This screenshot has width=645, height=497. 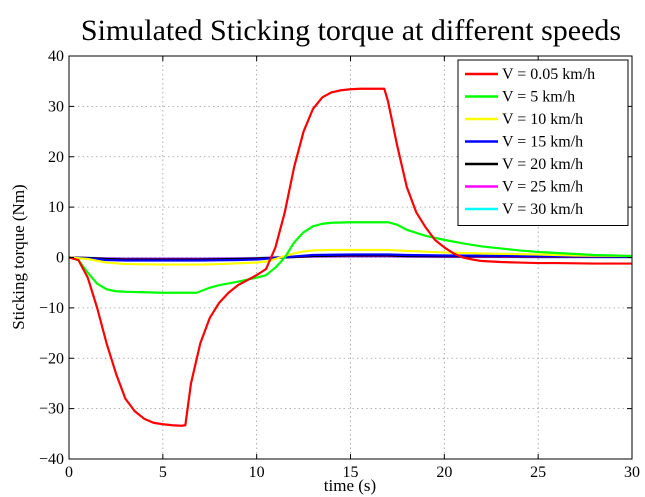 What do you see at coordinates (60, 258) in the screenshot?
I see `y-tick-label: 0` at bounding box center [60, 258].